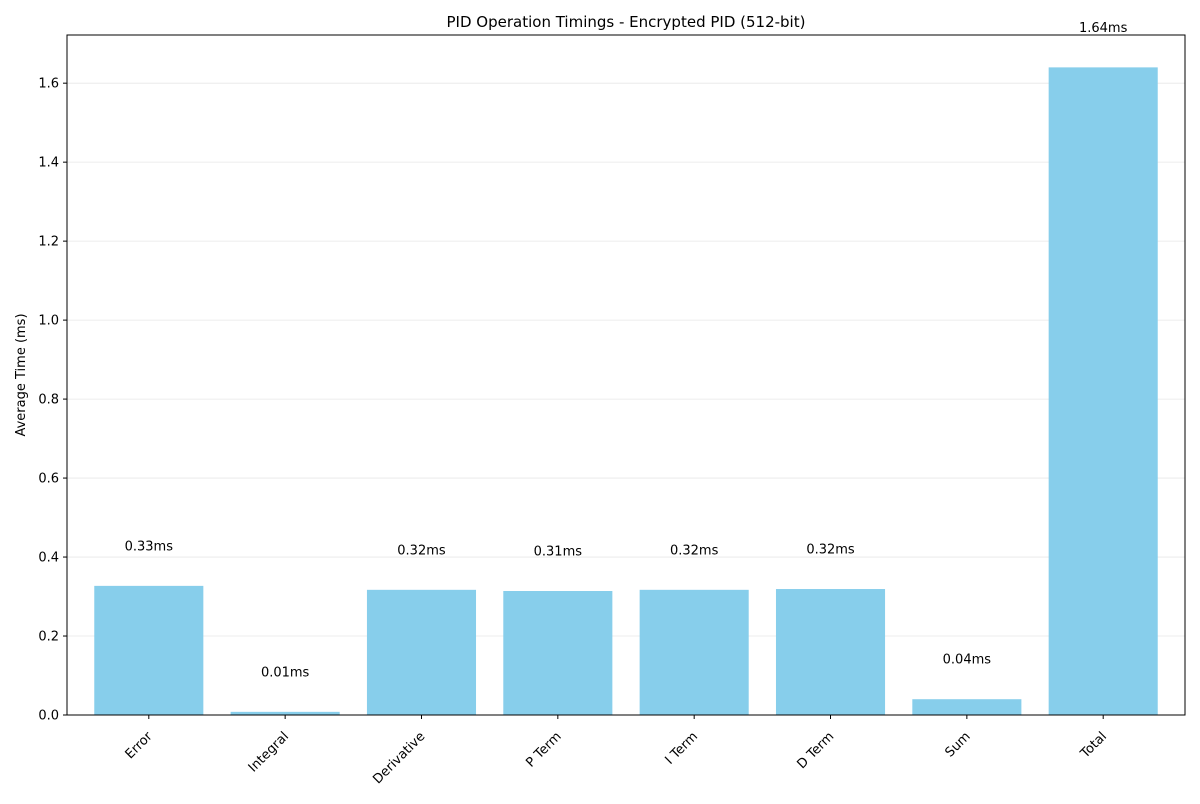 The image size is (1200, 804). What do you see at coordinates (957, 744) in the screenshot?
I see `x-tick-label: Sum` at bounding box center [957, 744].